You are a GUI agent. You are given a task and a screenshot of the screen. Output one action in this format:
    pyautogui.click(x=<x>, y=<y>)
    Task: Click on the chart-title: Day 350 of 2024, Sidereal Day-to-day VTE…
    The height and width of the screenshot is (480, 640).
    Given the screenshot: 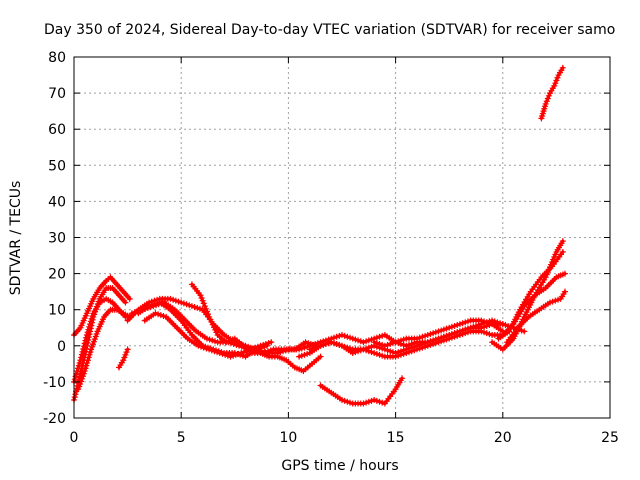 What is the action you would take?
    pyautogui.click(x=329, y=30)
    